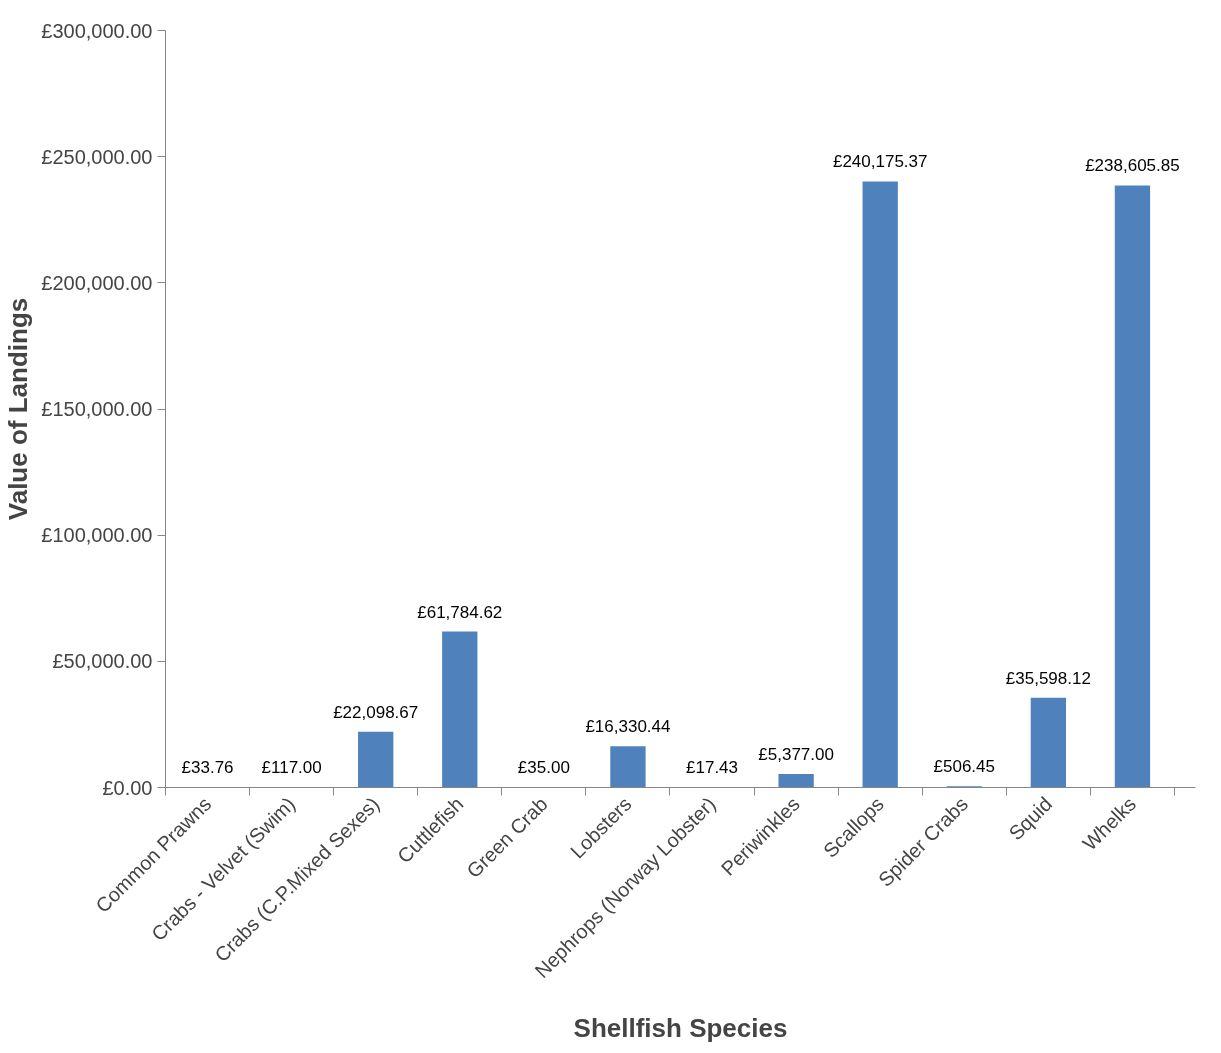 This screenshot has height=1053, width=1221. I want to click on data-label: £238,605.85, so click(1132, 166).